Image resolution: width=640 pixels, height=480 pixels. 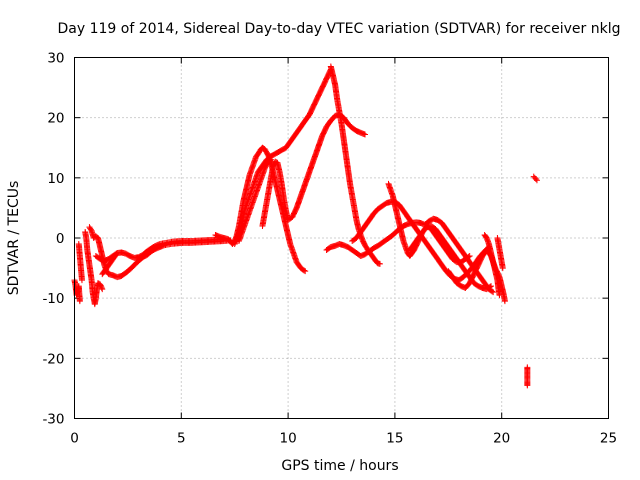 I want to click on y-tick-label: 20, so click(x=55, y=119).